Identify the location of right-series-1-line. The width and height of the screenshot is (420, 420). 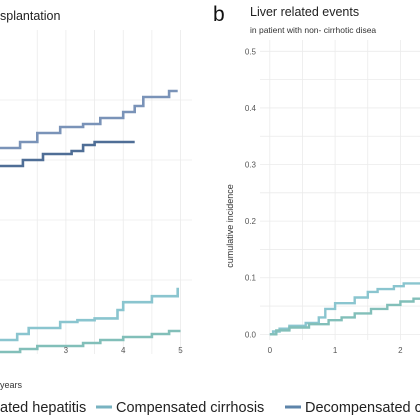
(344, 316).